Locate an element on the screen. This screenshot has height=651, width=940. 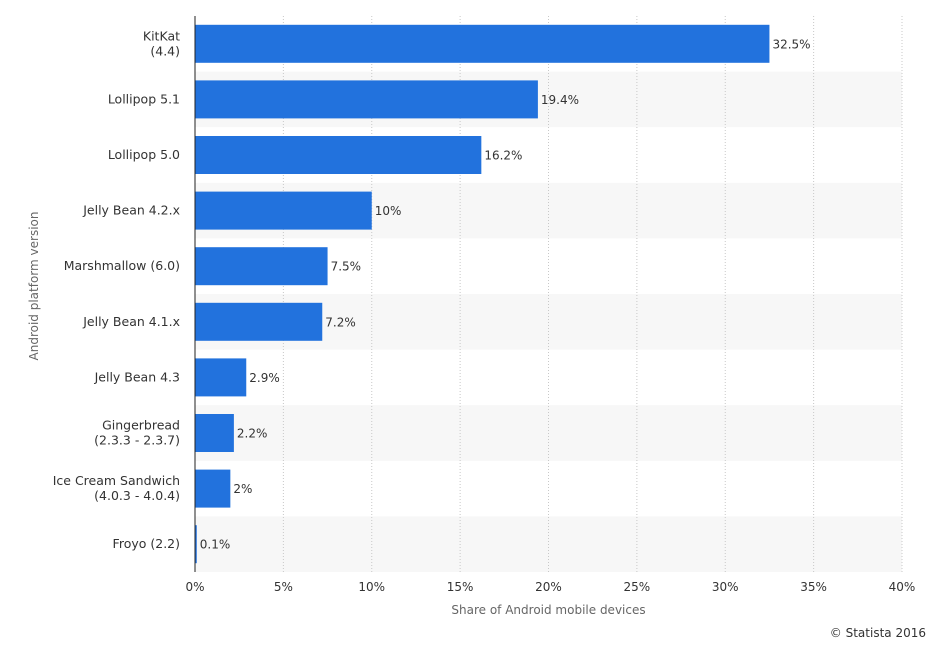
x-tick-label: 15% is located at coordinates (460, 587).